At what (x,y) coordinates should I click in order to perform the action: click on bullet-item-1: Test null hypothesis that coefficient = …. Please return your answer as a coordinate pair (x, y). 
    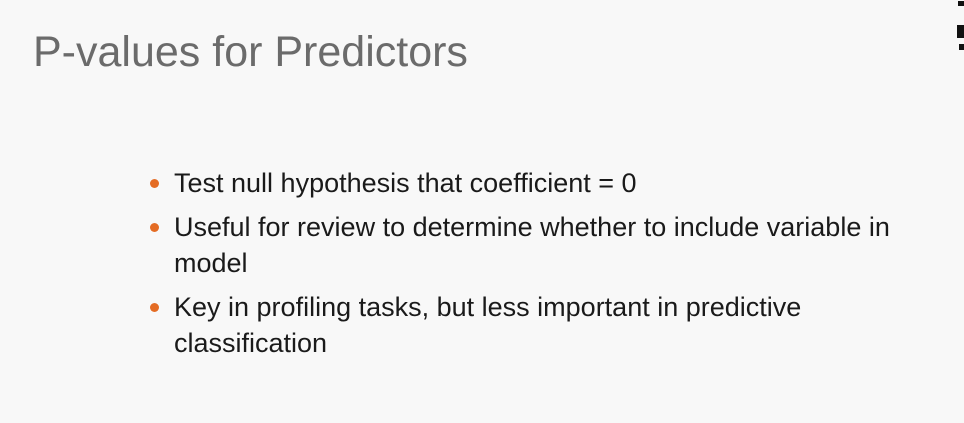
    Looking at the image, I should click on (530, 183).